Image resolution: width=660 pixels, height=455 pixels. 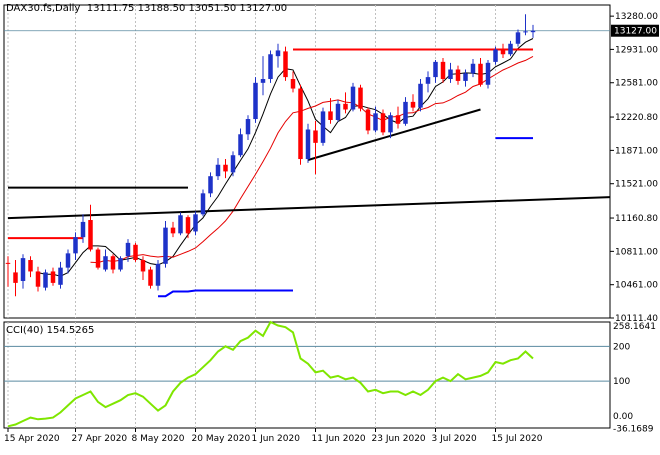 I want to click on y-tick-label: 12581.00, so click(x=636, y=84).